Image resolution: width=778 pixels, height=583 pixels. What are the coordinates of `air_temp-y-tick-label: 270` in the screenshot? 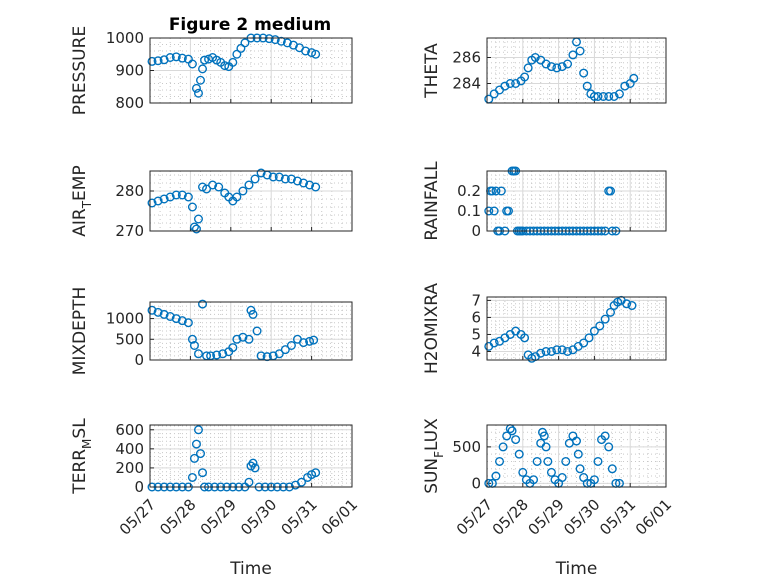 It's located at (129, 231).